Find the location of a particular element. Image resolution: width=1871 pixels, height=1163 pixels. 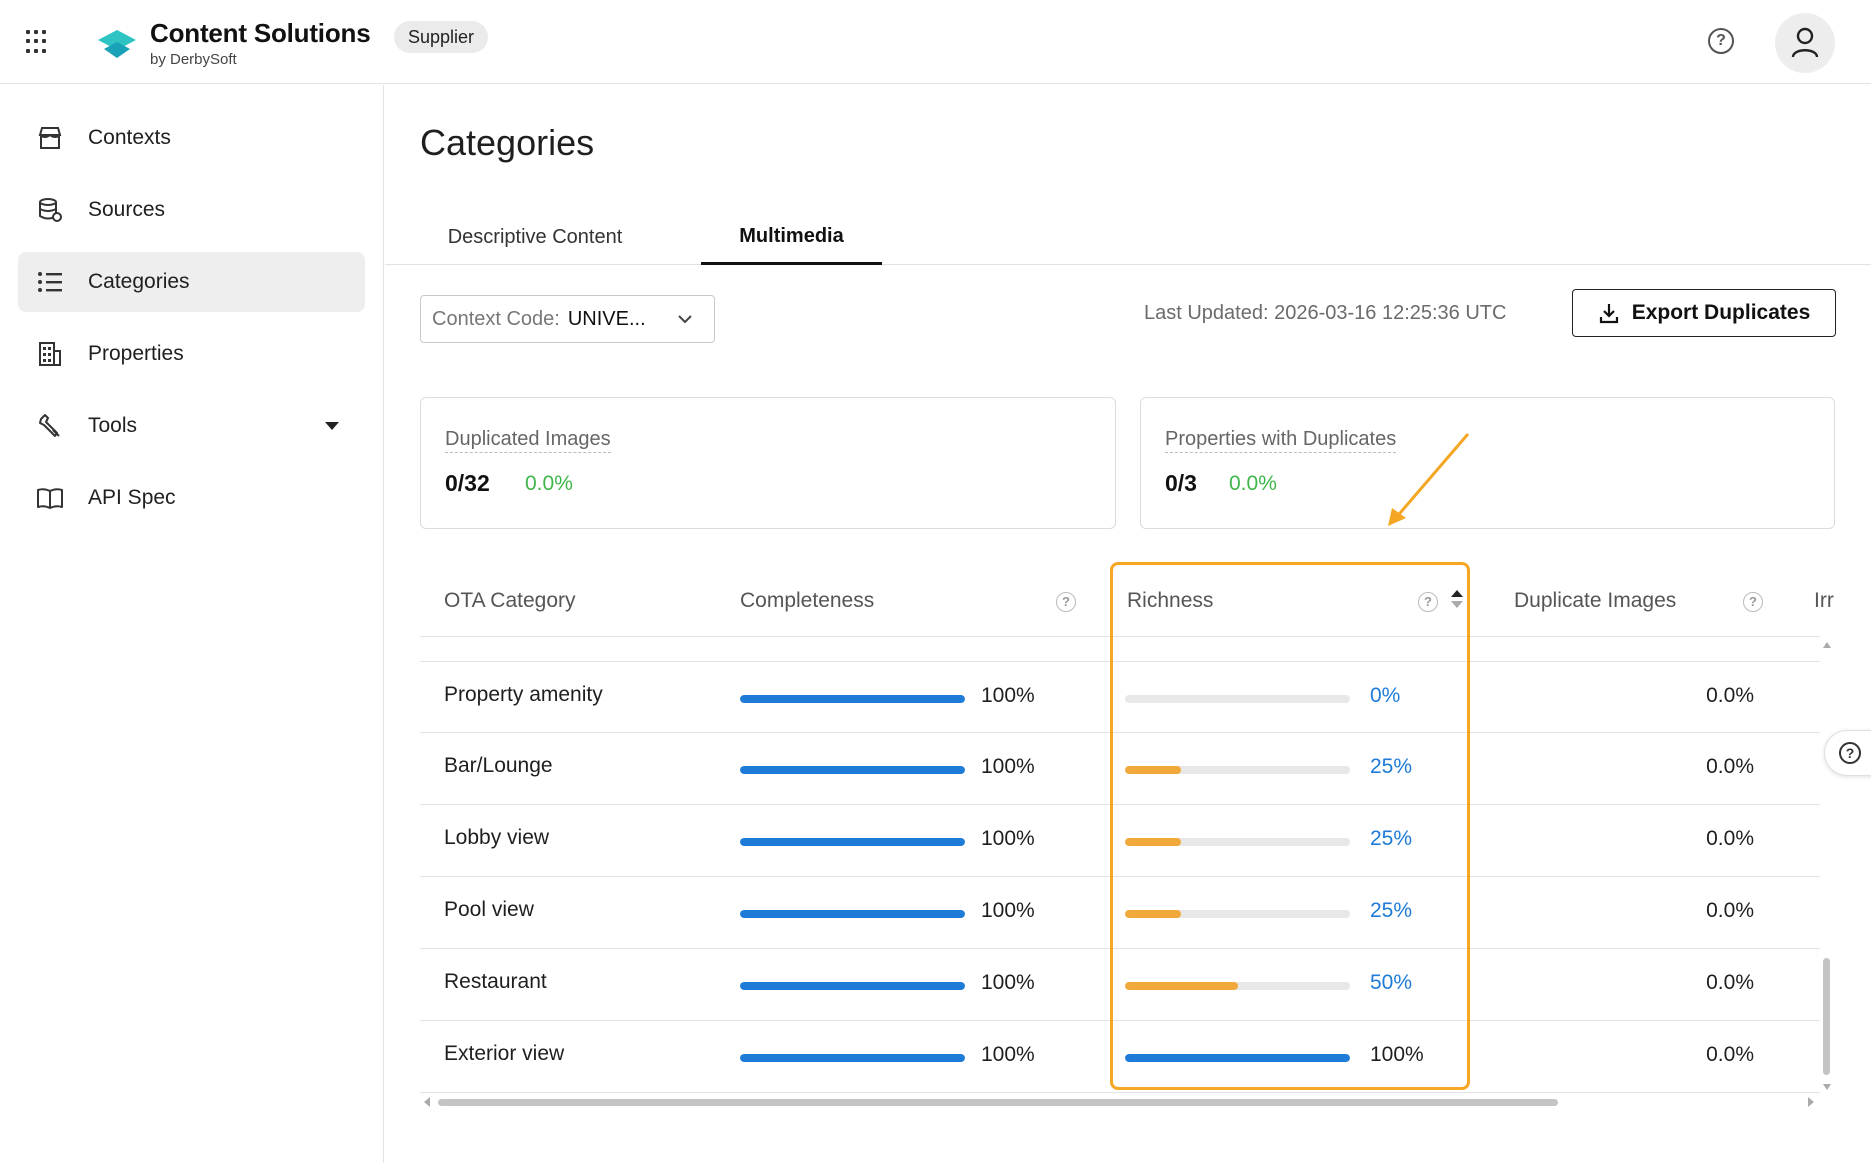

floating-help-button: ? is located at coordinates (1847, 753).